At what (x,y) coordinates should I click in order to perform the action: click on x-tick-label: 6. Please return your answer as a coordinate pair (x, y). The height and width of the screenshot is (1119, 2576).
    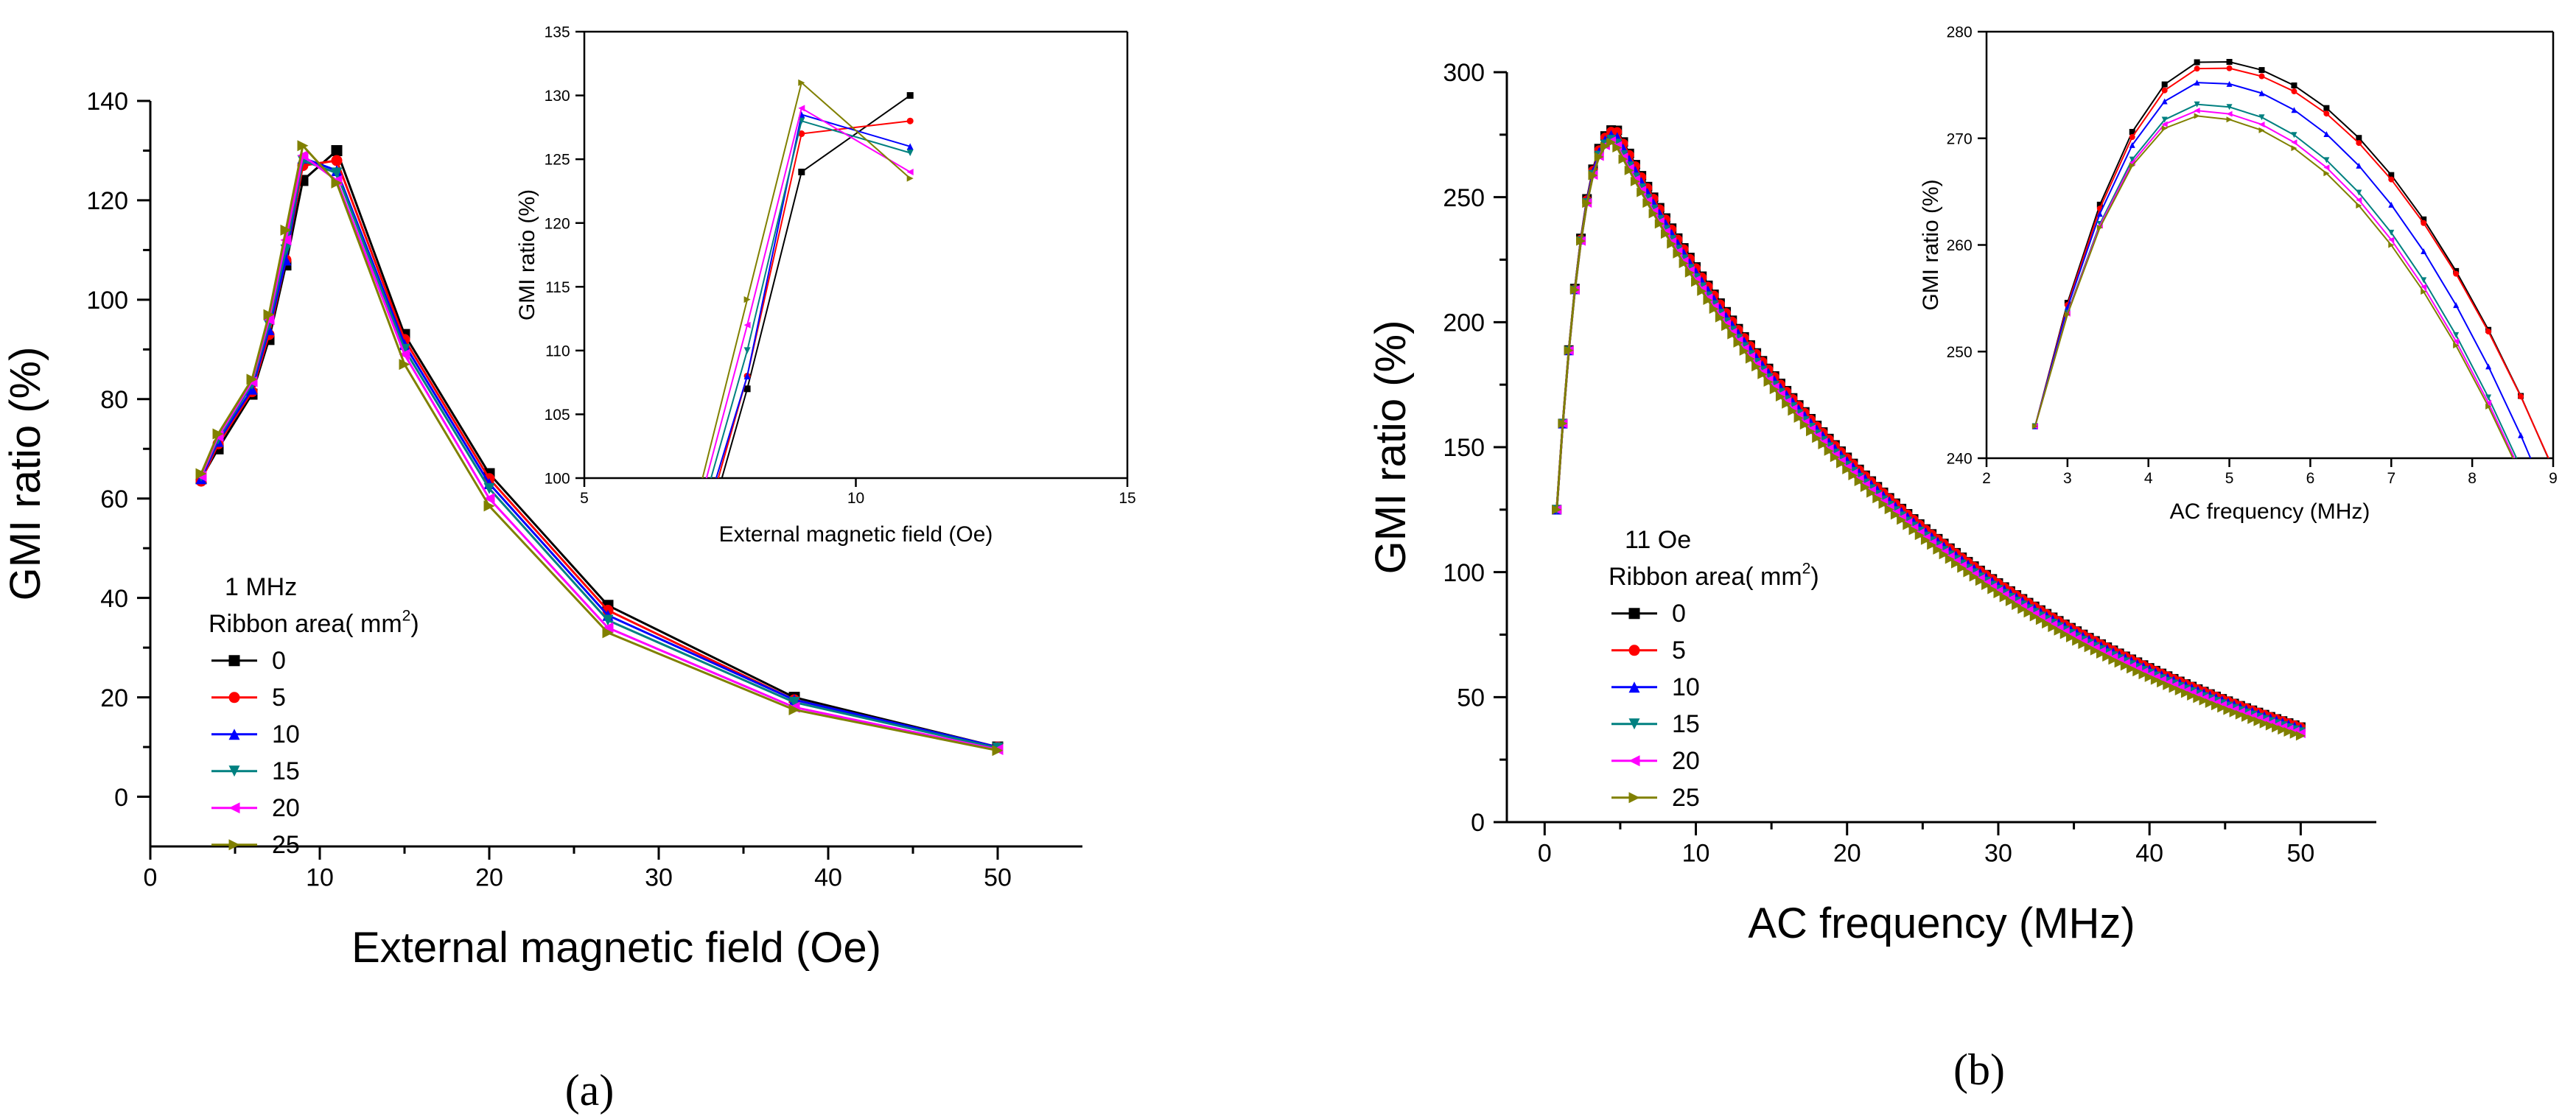
    Looking at the image, I should click on (2310, 478).